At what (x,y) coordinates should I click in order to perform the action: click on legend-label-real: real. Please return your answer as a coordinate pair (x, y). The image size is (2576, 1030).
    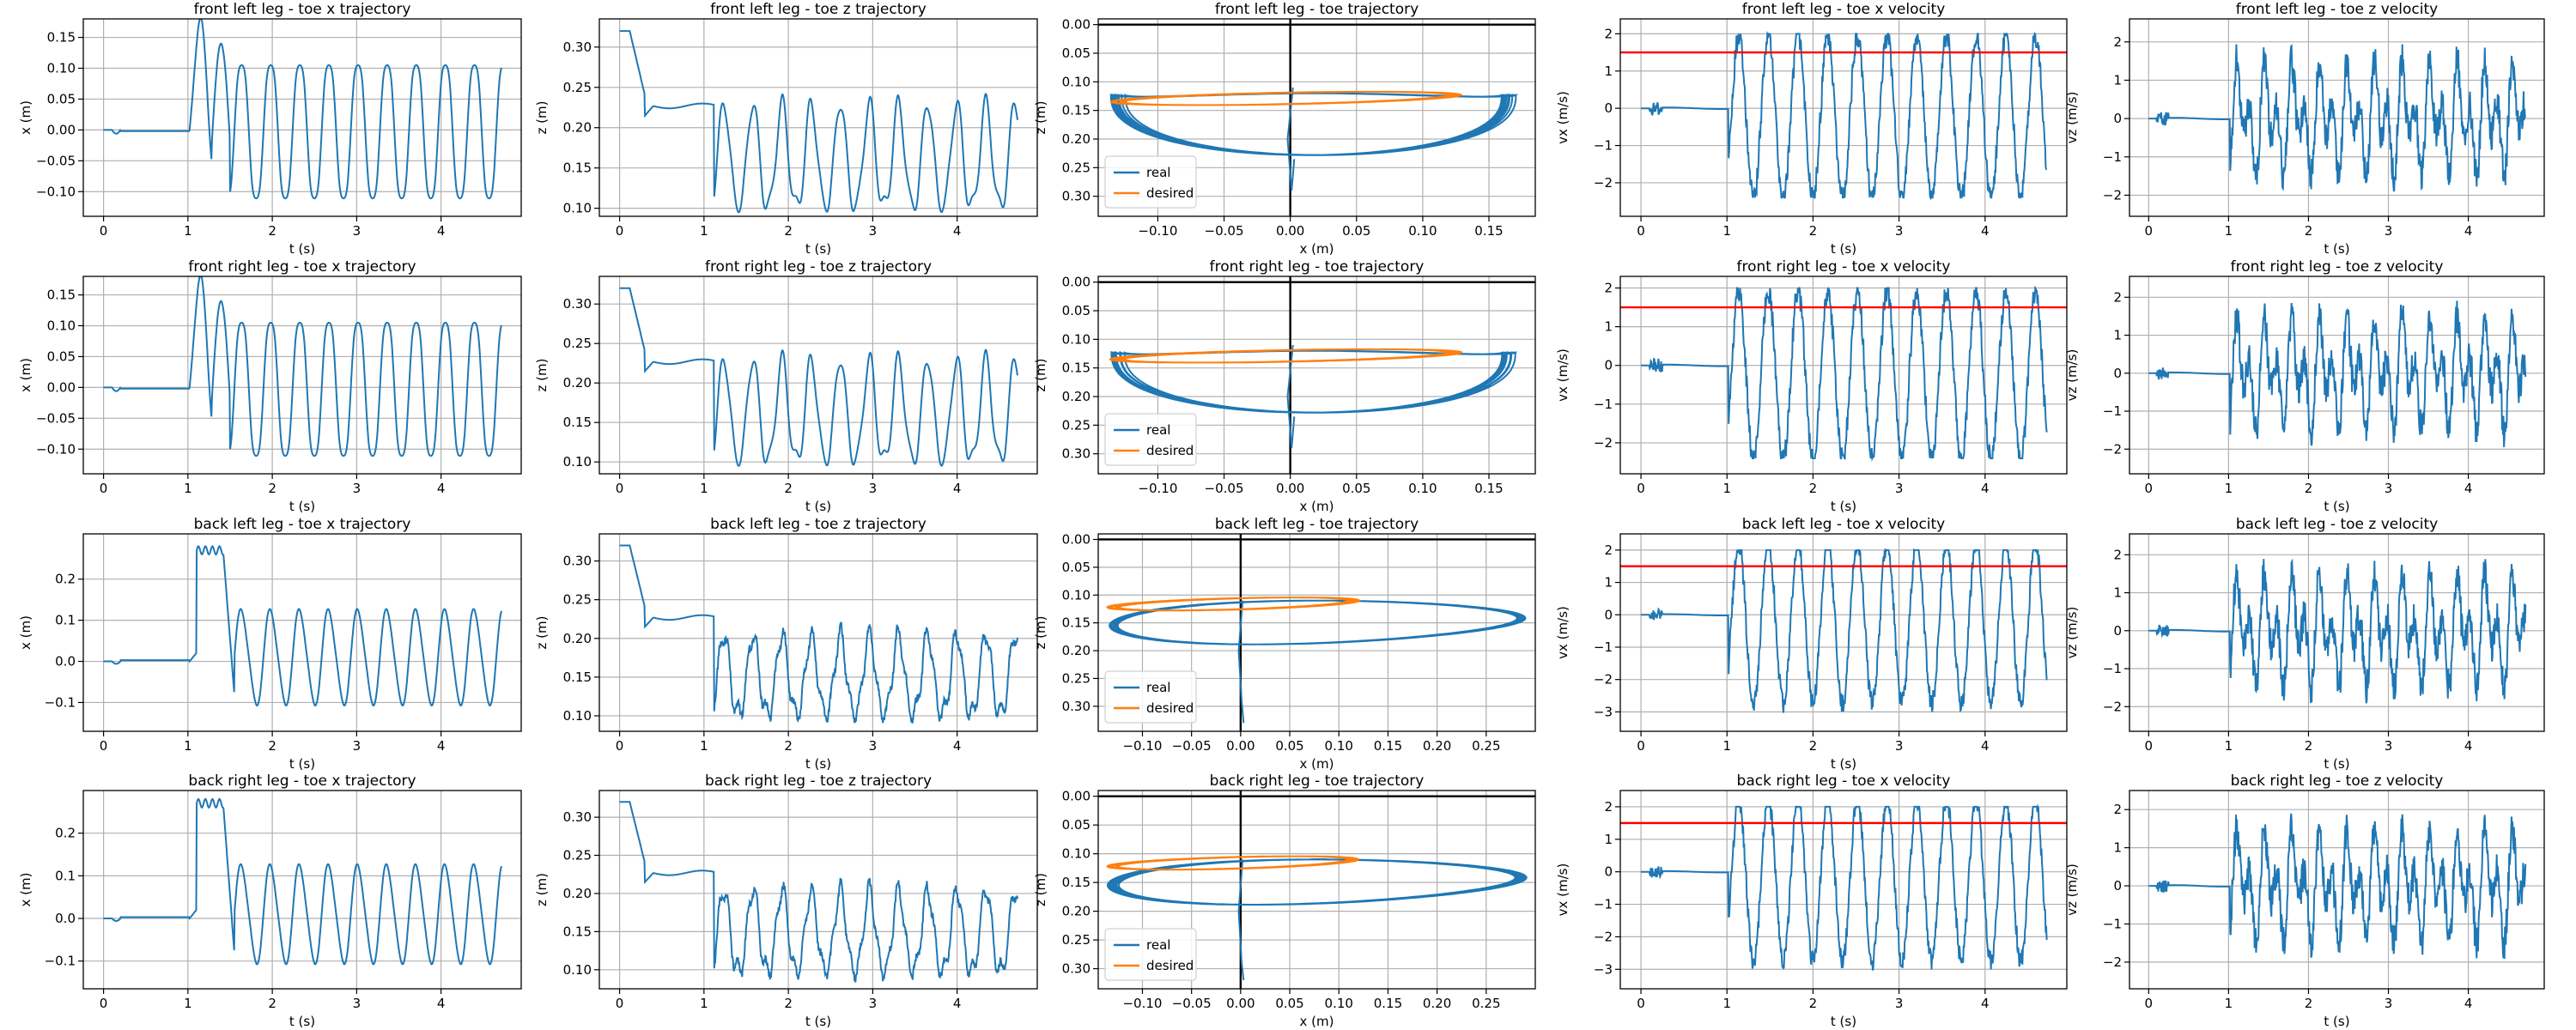
    Looking at the image, I should click on (1158, 687).